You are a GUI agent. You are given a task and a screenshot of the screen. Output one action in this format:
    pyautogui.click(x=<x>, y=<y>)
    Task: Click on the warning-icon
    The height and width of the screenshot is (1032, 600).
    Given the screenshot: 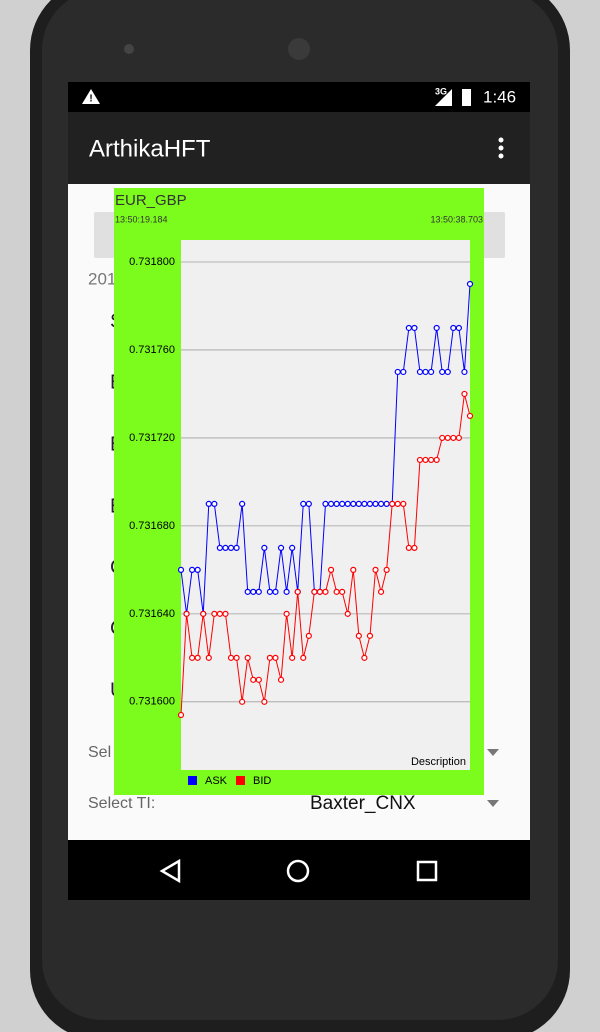 What is the action you would take?
    pyautogui.click(x=91, y=96)
    